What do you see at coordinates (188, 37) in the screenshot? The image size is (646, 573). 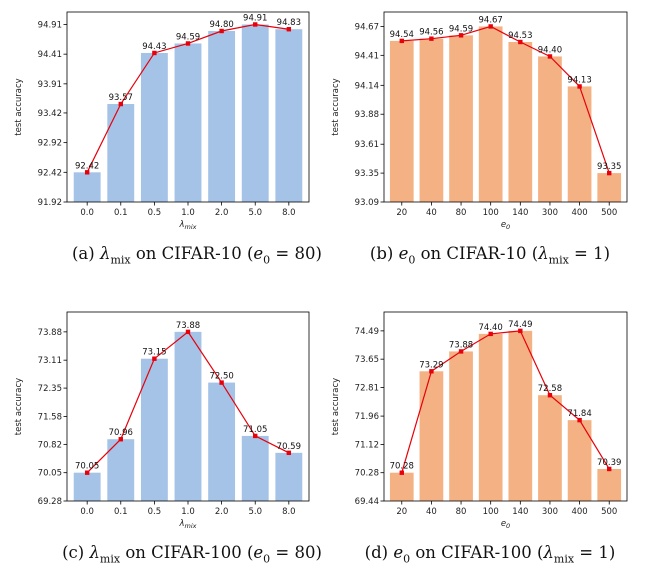 I see `data-label-a-3: 94.59` at bounding box center [188, 37].